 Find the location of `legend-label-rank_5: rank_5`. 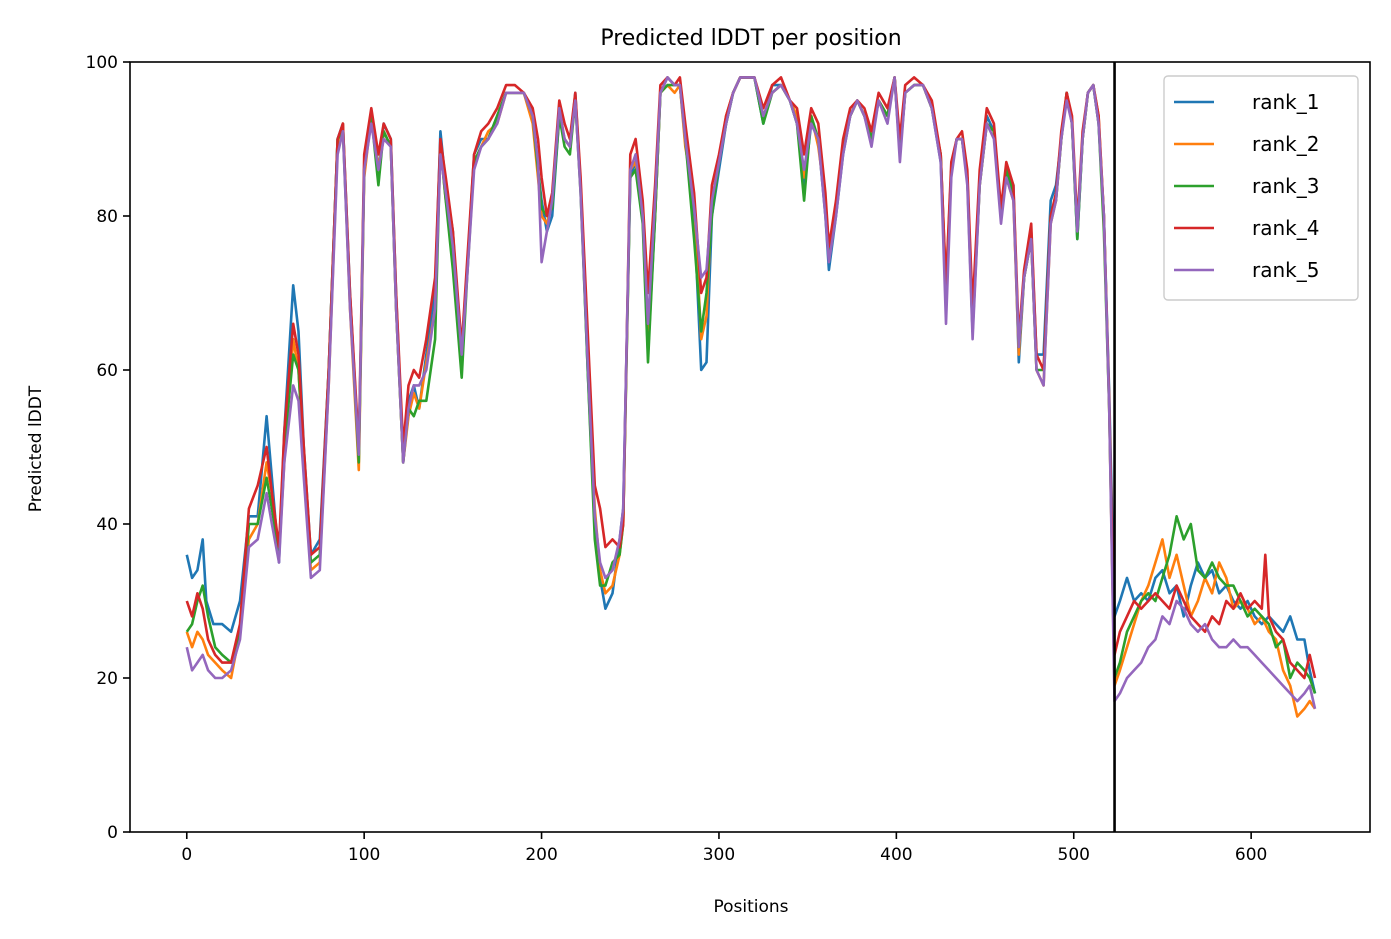

legend-label-rank_5: rank_5 is located at coordinates (1285, 270).